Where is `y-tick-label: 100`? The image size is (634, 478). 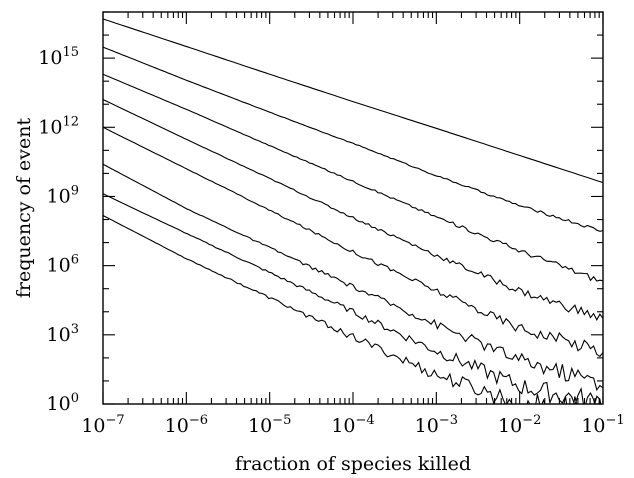
y-tick-label: 100 is located at coordinates (63, 403).